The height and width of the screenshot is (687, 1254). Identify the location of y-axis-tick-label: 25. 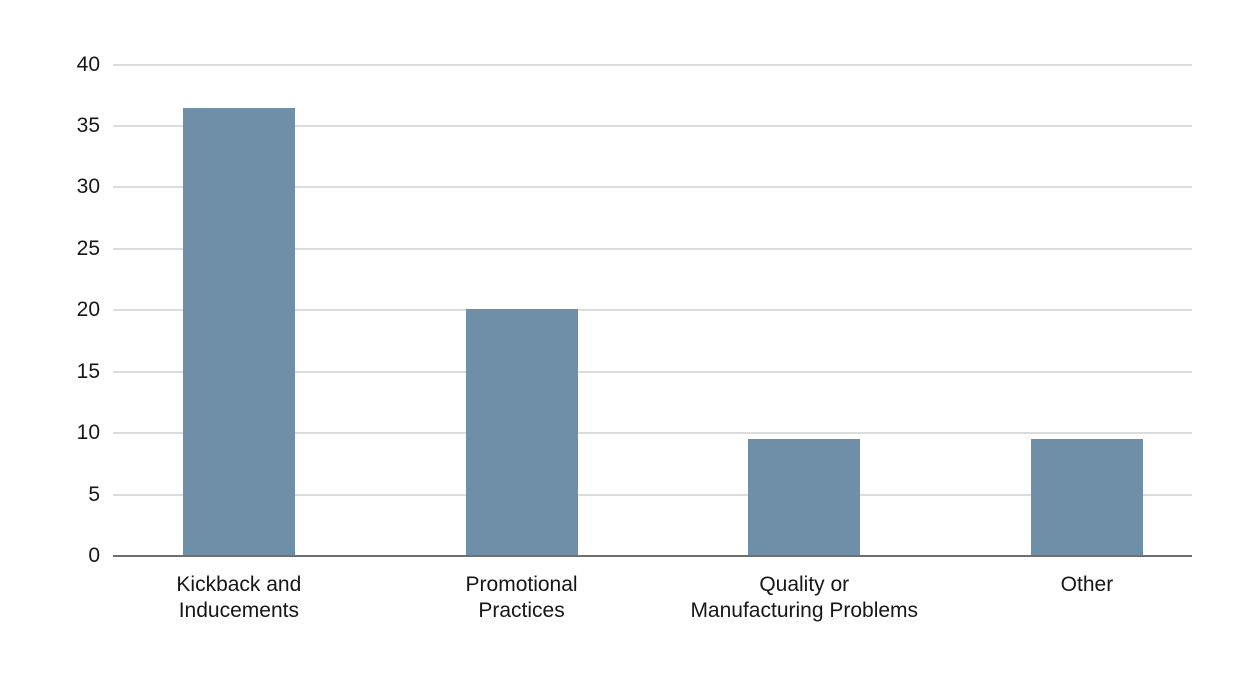
(88, 248).